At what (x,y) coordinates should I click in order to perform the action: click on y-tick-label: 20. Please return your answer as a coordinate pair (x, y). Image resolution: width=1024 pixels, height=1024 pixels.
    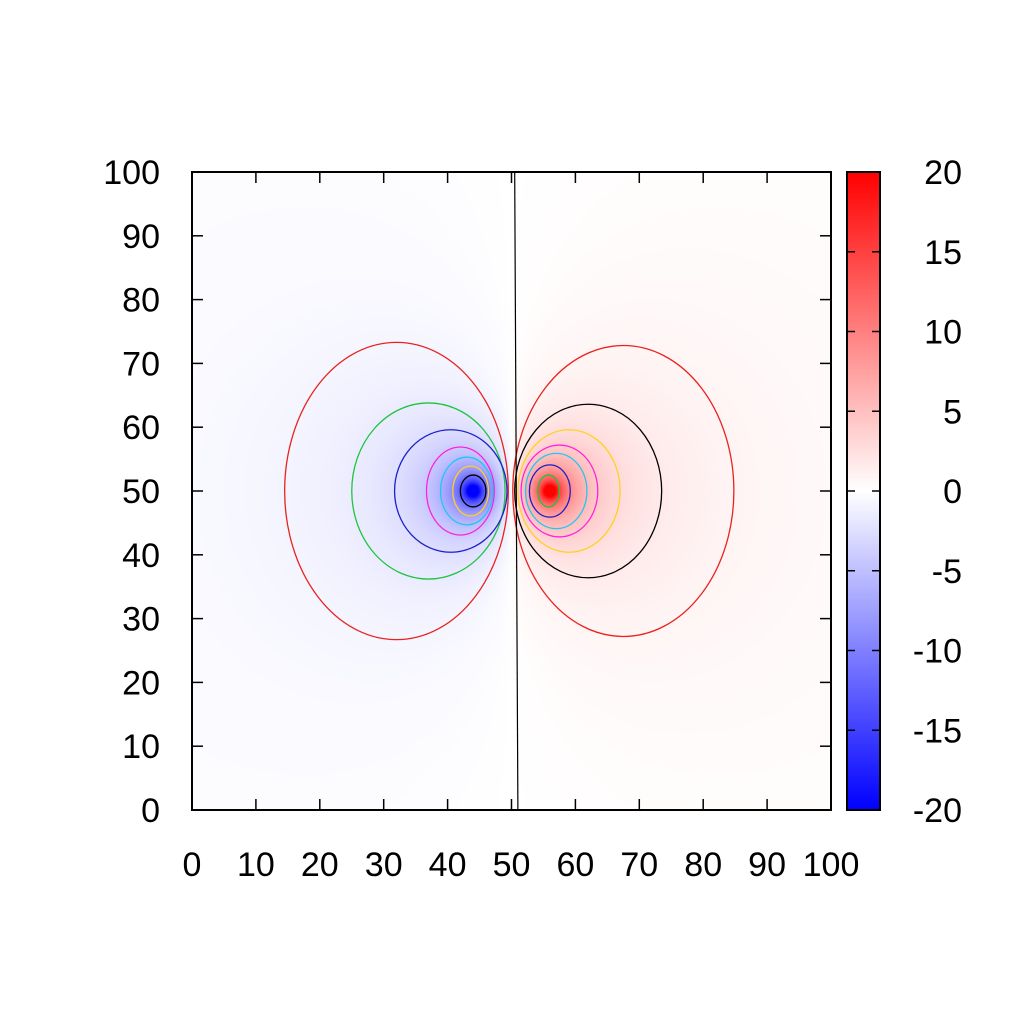
    Looking at the image, I should click on (141, 683).